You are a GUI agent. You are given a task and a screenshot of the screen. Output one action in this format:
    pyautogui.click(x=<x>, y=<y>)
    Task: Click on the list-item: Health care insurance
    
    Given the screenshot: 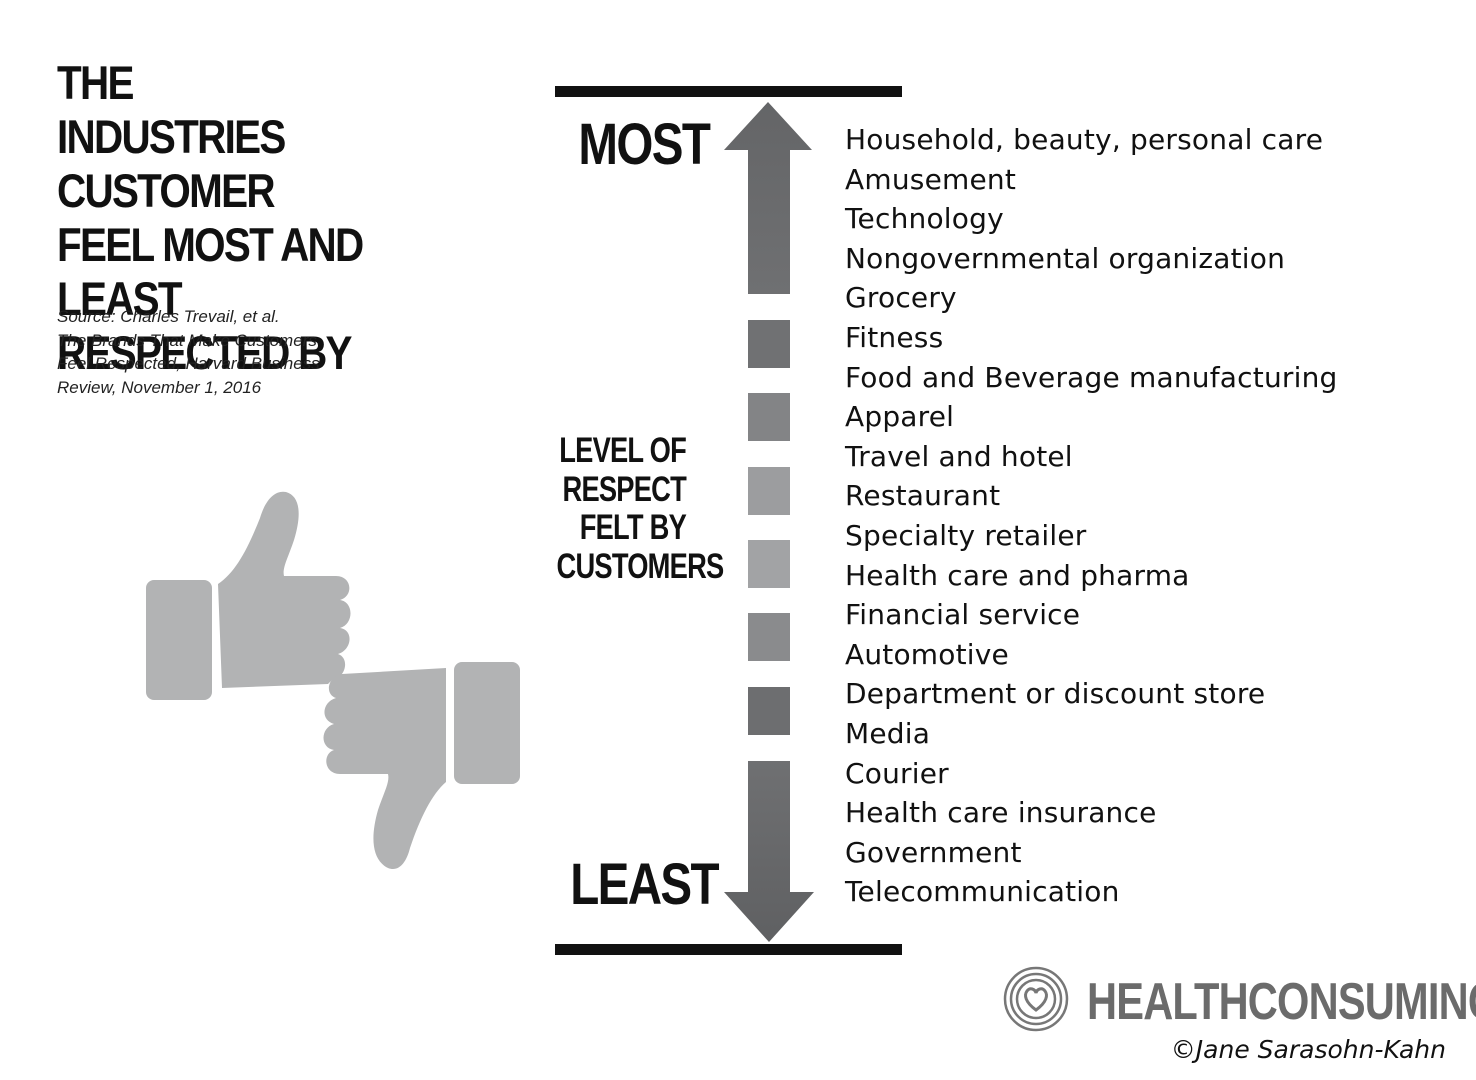 What is the action you would take?
    pyautogui.click(x=1001, y=813)
    